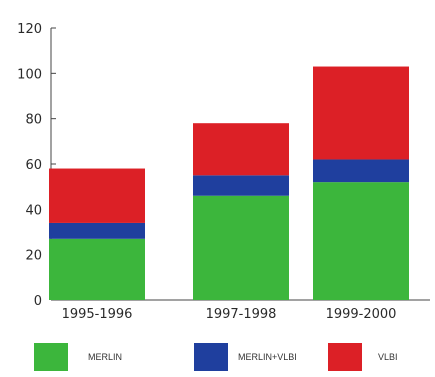 The image size is (435, 377). Describe the element at coordinates (51, 357) in the screenshot. I see `legend-swatch-merlin` at that location.